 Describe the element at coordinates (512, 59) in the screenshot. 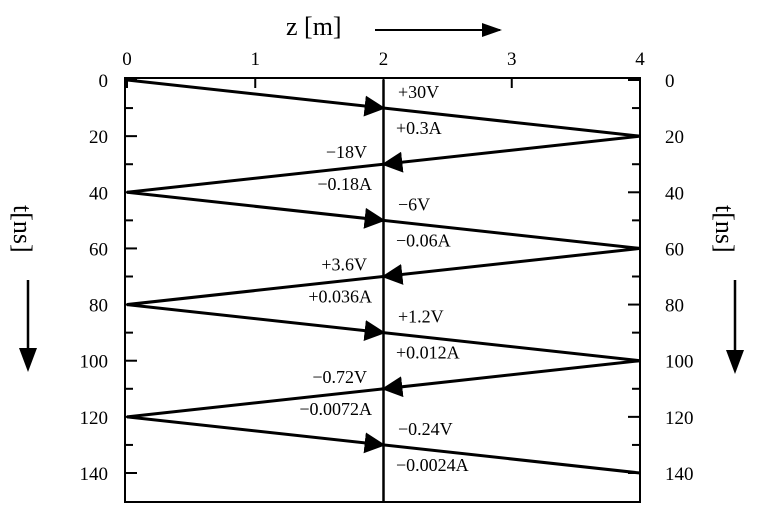

I see `z-tick-label: 3` at that location.